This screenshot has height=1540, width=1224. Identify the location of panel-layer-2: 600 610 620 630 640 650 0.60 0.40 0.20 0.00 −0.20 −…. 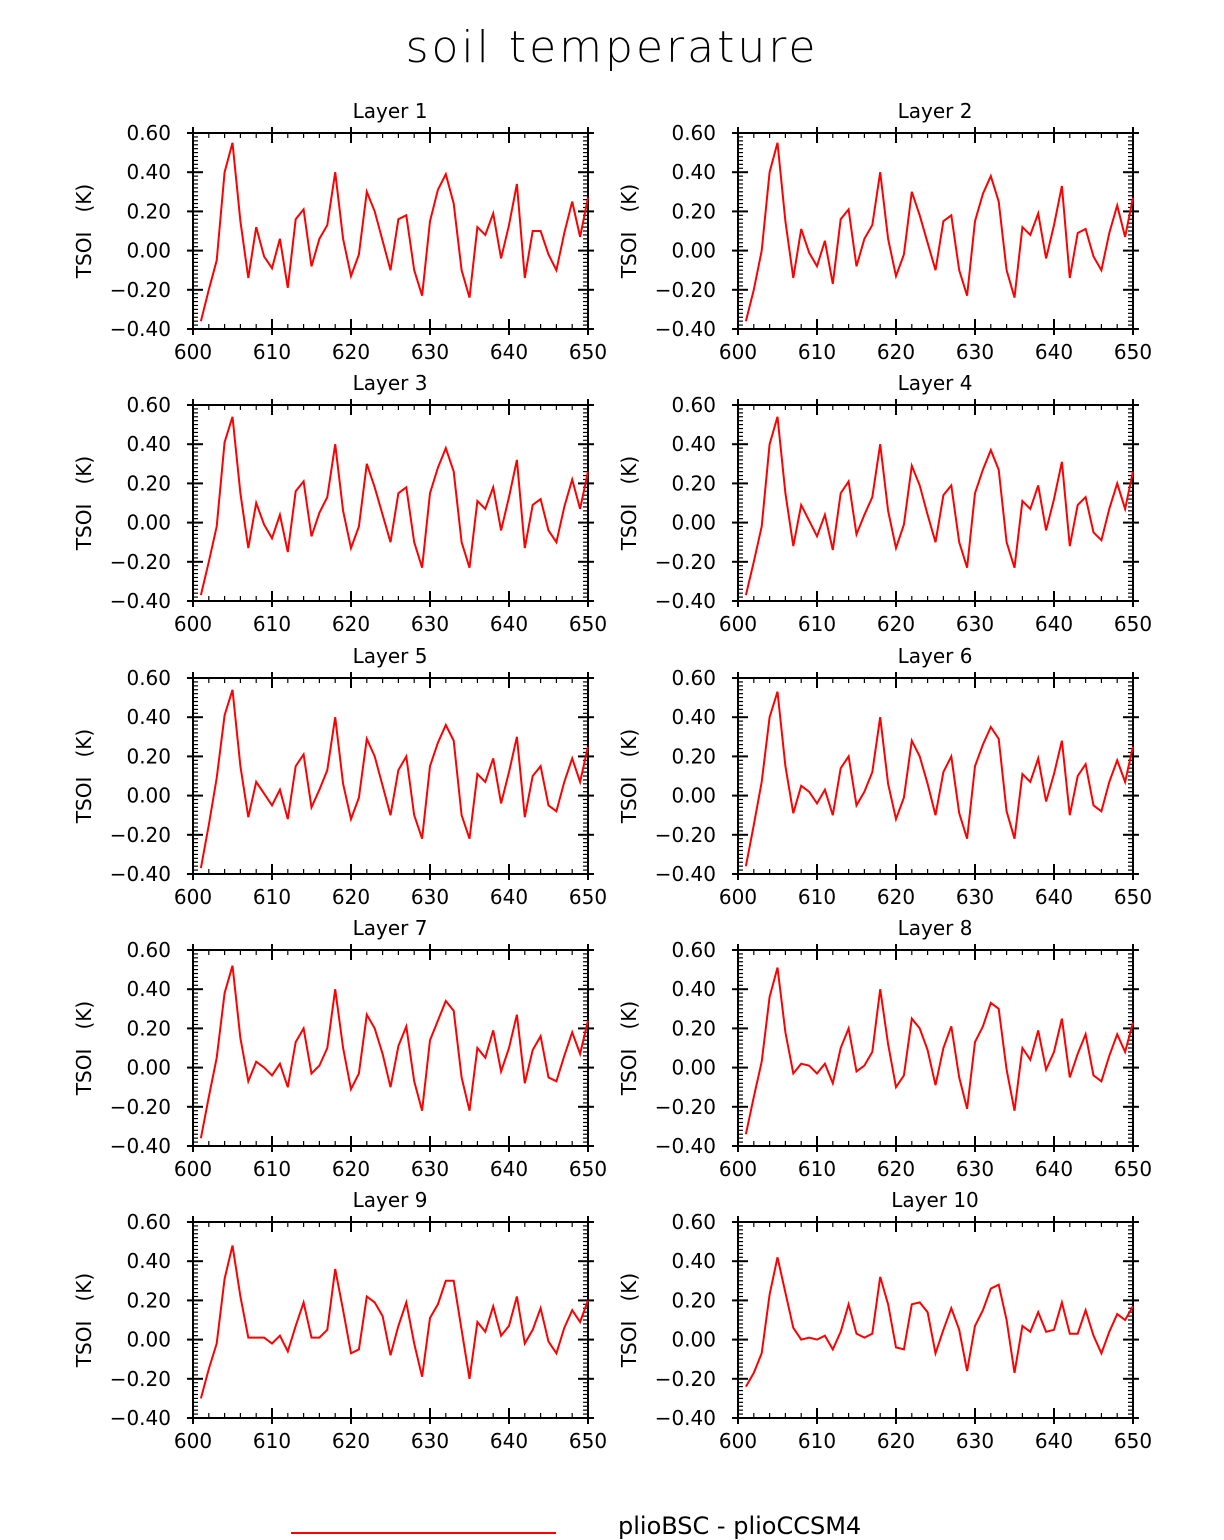
(884, 231).